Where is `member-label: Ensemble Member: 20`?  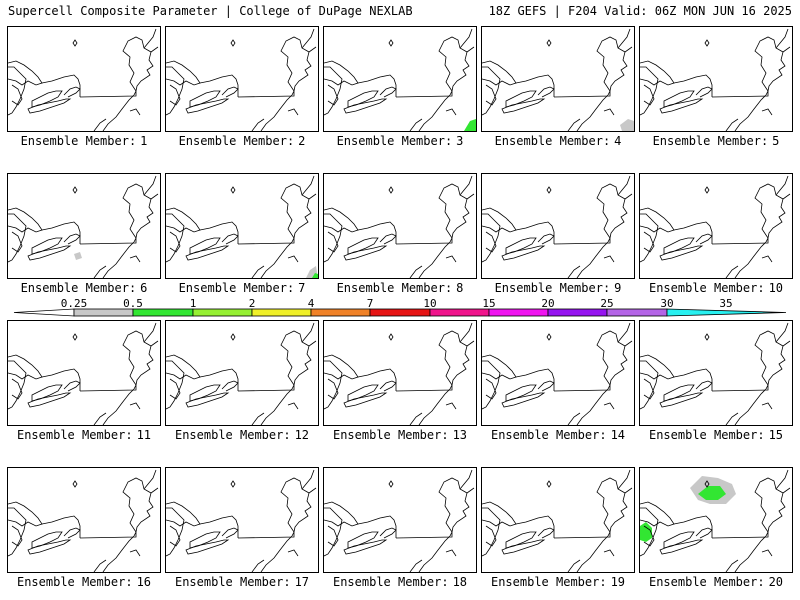
member-label: Ensemble Member: 20 is located at coordinates (716, 582).